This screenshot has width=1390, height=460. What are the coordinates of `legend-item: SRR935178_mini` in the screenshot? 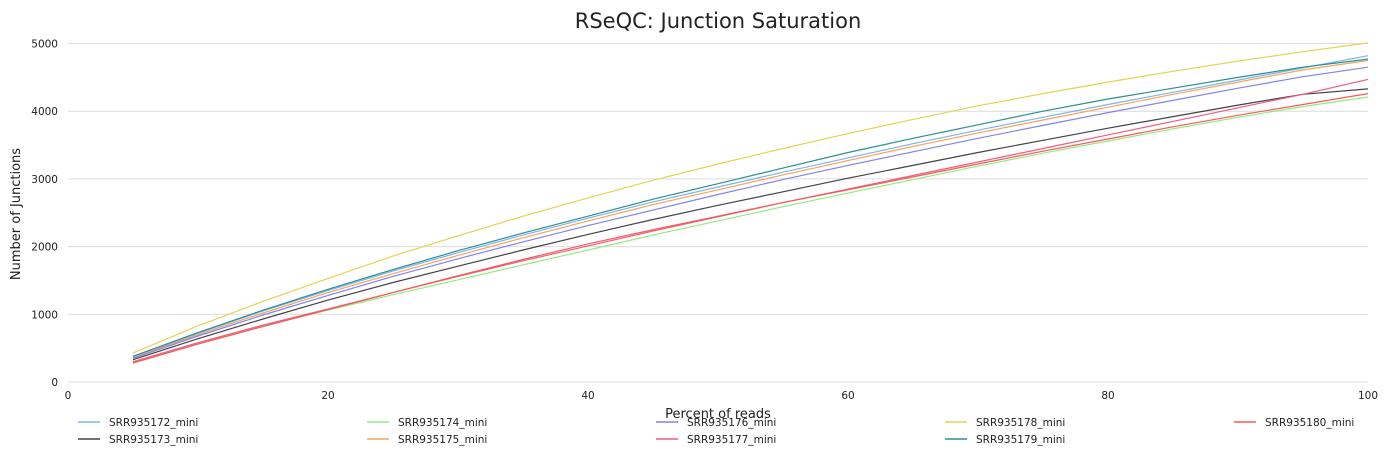 It's located at (1005, 423).